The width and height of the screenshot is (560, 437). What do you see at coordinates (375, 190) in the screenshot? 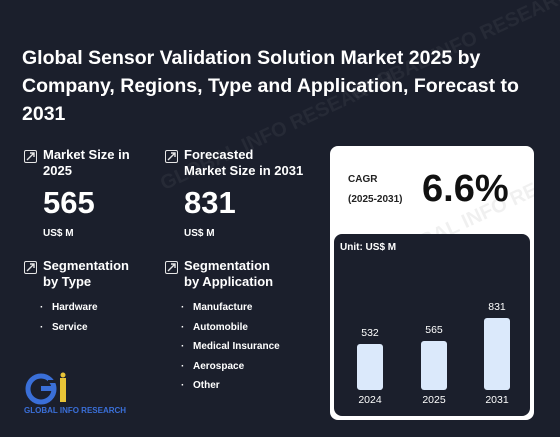
I see `cagr-label-group: CAGR (2025-2031)` at bounding box center [375, 190].